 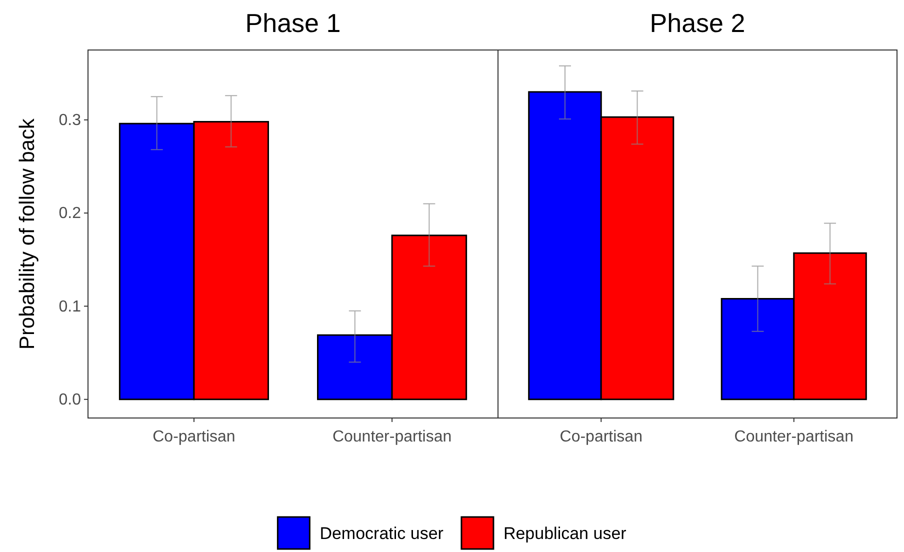 I want to click on y-tick-label: 0.1, so click(x=70, y=307).